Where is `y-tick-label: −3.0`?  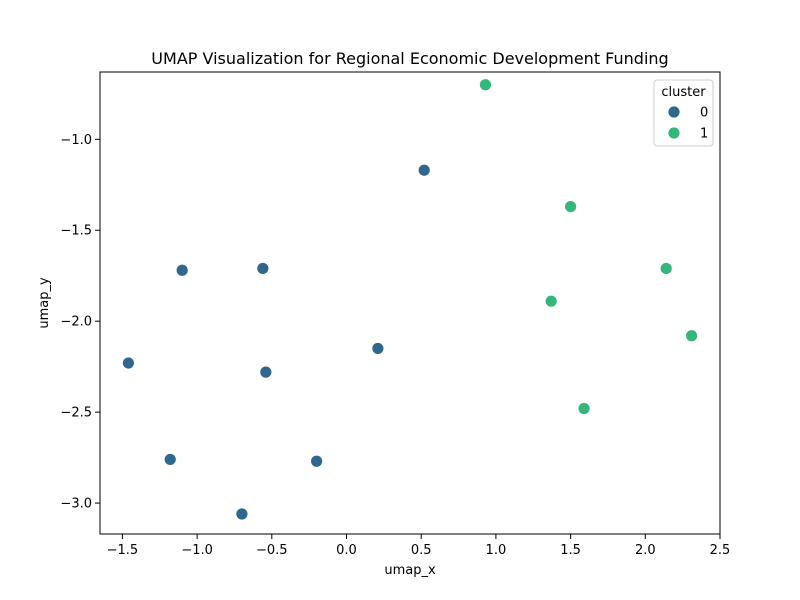
y-tick-label: −3.0 is located at coordinates (76, 504).